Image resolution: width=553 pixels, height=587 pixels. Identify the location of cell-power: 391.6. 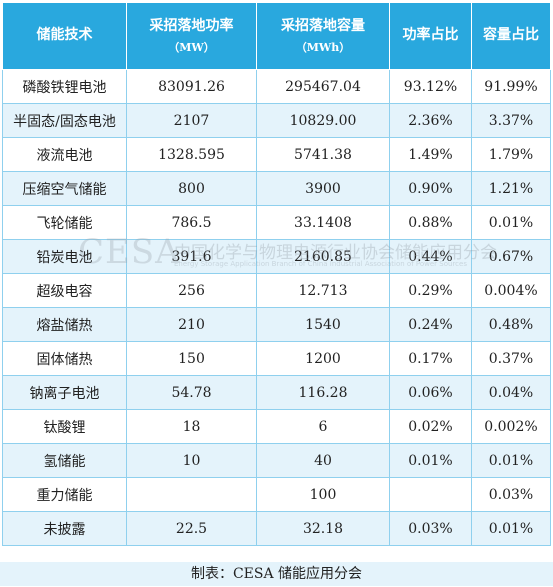
(191, 256).